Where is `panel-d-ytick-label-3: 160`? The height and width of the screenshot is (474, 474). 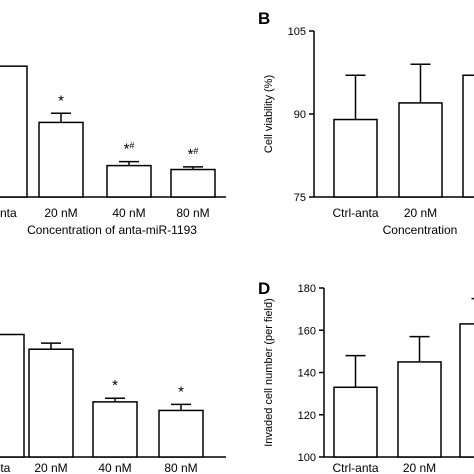 panel-d-ytick-label-3: 160 is located at coordinates (307, 331).